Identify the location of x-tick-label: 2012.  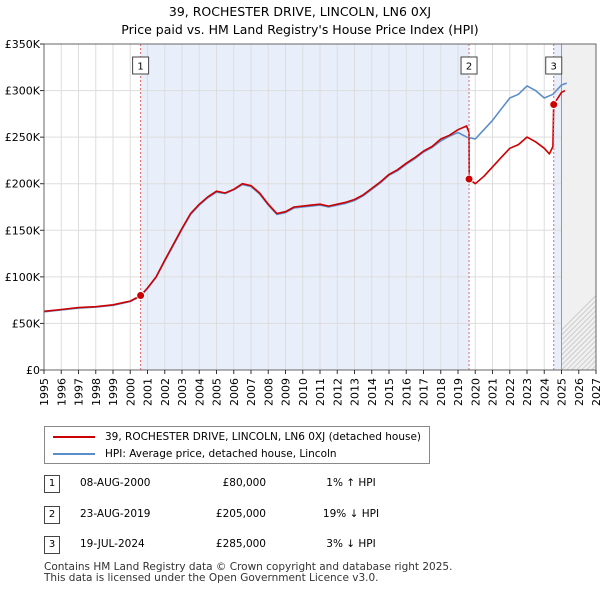
(337, 392).